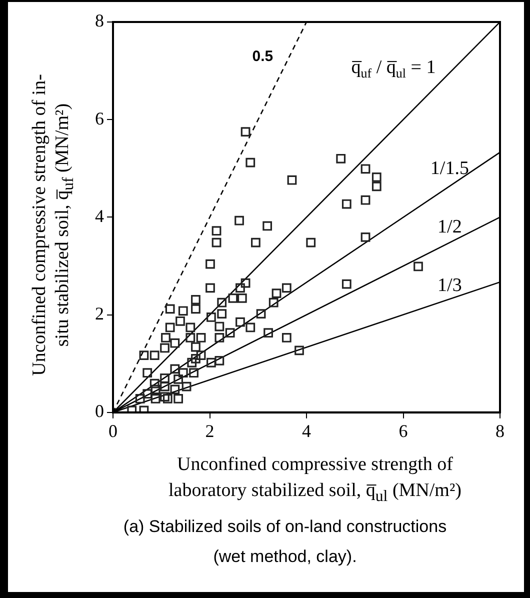  Describe the element at coordinates (209, 430) in the screenshot. I see `x-tick-label: 2` at that location.